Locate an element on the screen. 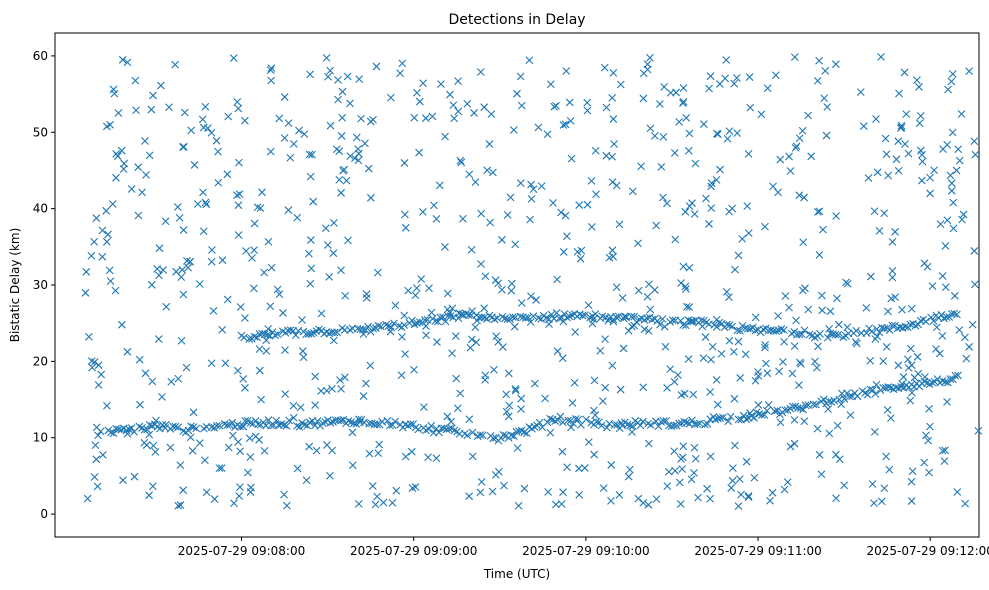 The image size is (989, 590). x-tick-label: 2025-07-29 09:08:00 is located at coordinates (241, 551).